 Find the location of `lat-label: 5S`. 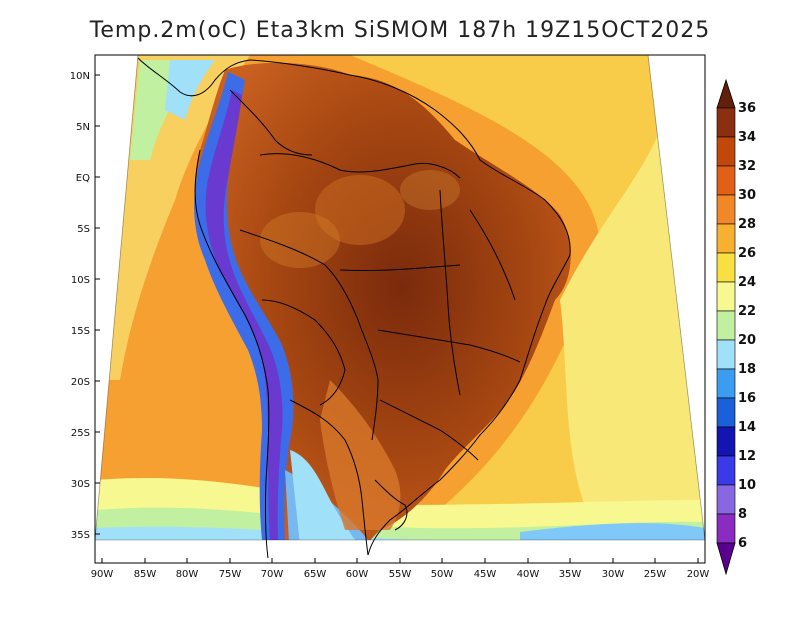

lat-label: 5S is located at coordinates (83, 229).